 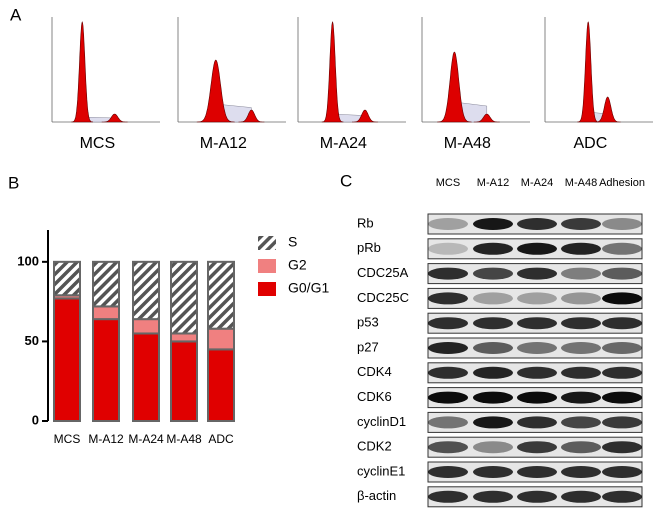 I want to click on y-tick-label: 100, so click(x=28, y=260).